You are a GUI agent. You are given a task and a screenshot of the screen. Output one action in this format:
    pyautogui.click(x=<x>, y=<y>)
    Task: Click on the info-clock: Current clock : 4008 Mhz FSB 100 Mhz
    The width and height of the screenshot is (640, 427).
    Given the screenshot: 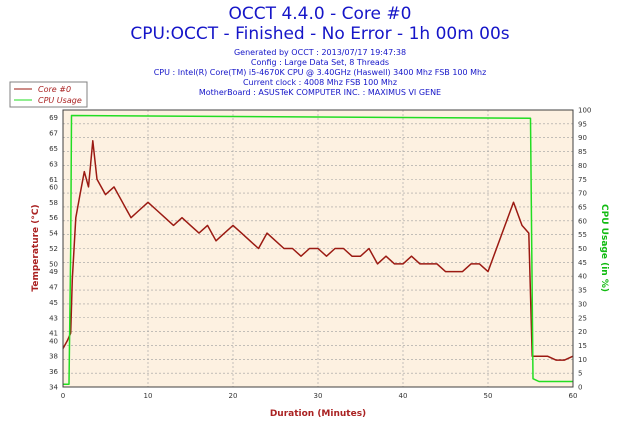 What is the action you would take?
    pyautogui.click(x=320, y=82)
    